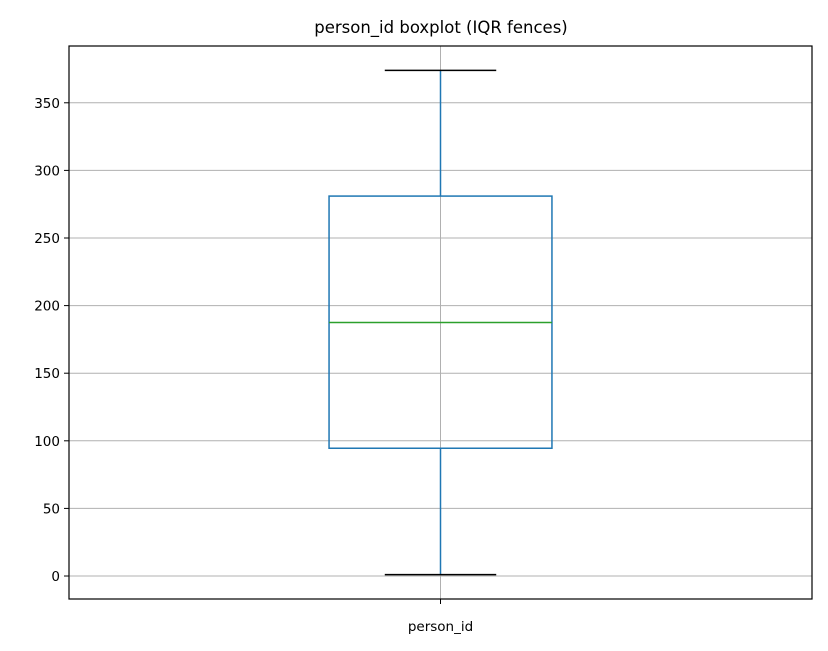  What do you see at coordinates (47, 442) in the screenshot?
I see `y-tick-label: 100` at bounding box center [47, 442].